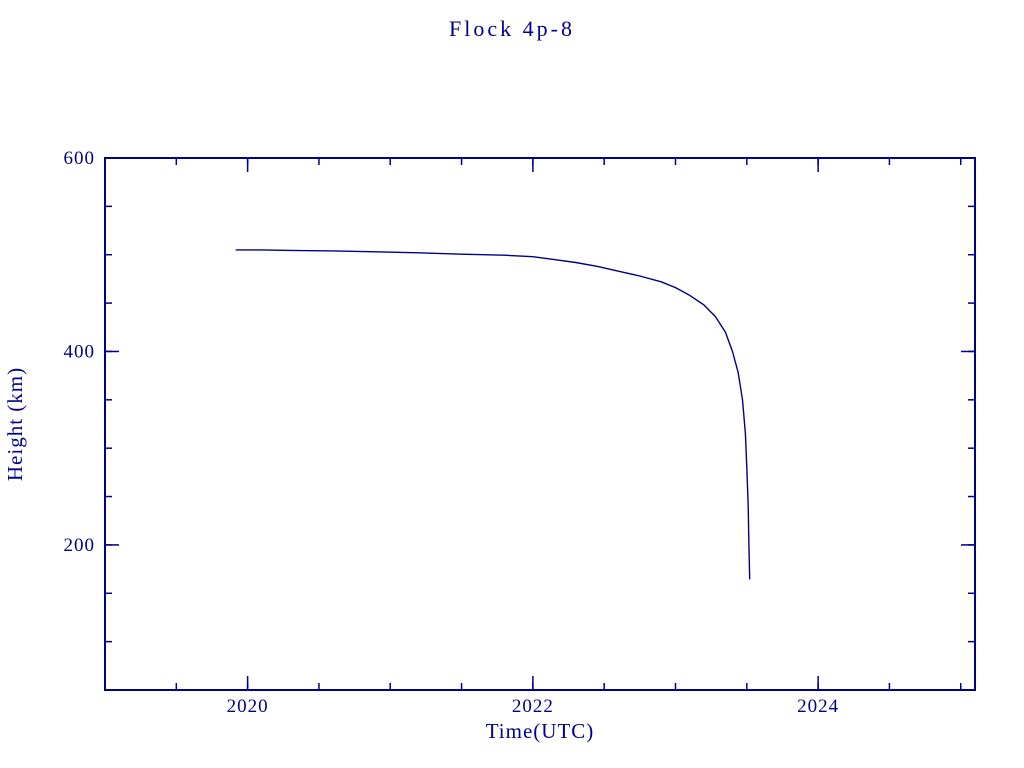  What do you see at coordinates (818, 706) in the screenshot?
I see `x-tick-label: 2024` at bounding box center [818, 706].